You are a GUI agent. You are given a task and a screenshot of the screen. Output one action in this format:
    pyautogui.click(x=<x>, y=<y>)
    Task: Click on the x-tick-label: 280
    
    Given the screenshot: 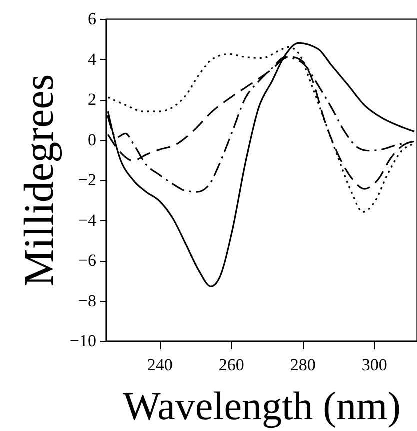 What is the action you would take?
    pyautogui.click(x=303, y=365)
    